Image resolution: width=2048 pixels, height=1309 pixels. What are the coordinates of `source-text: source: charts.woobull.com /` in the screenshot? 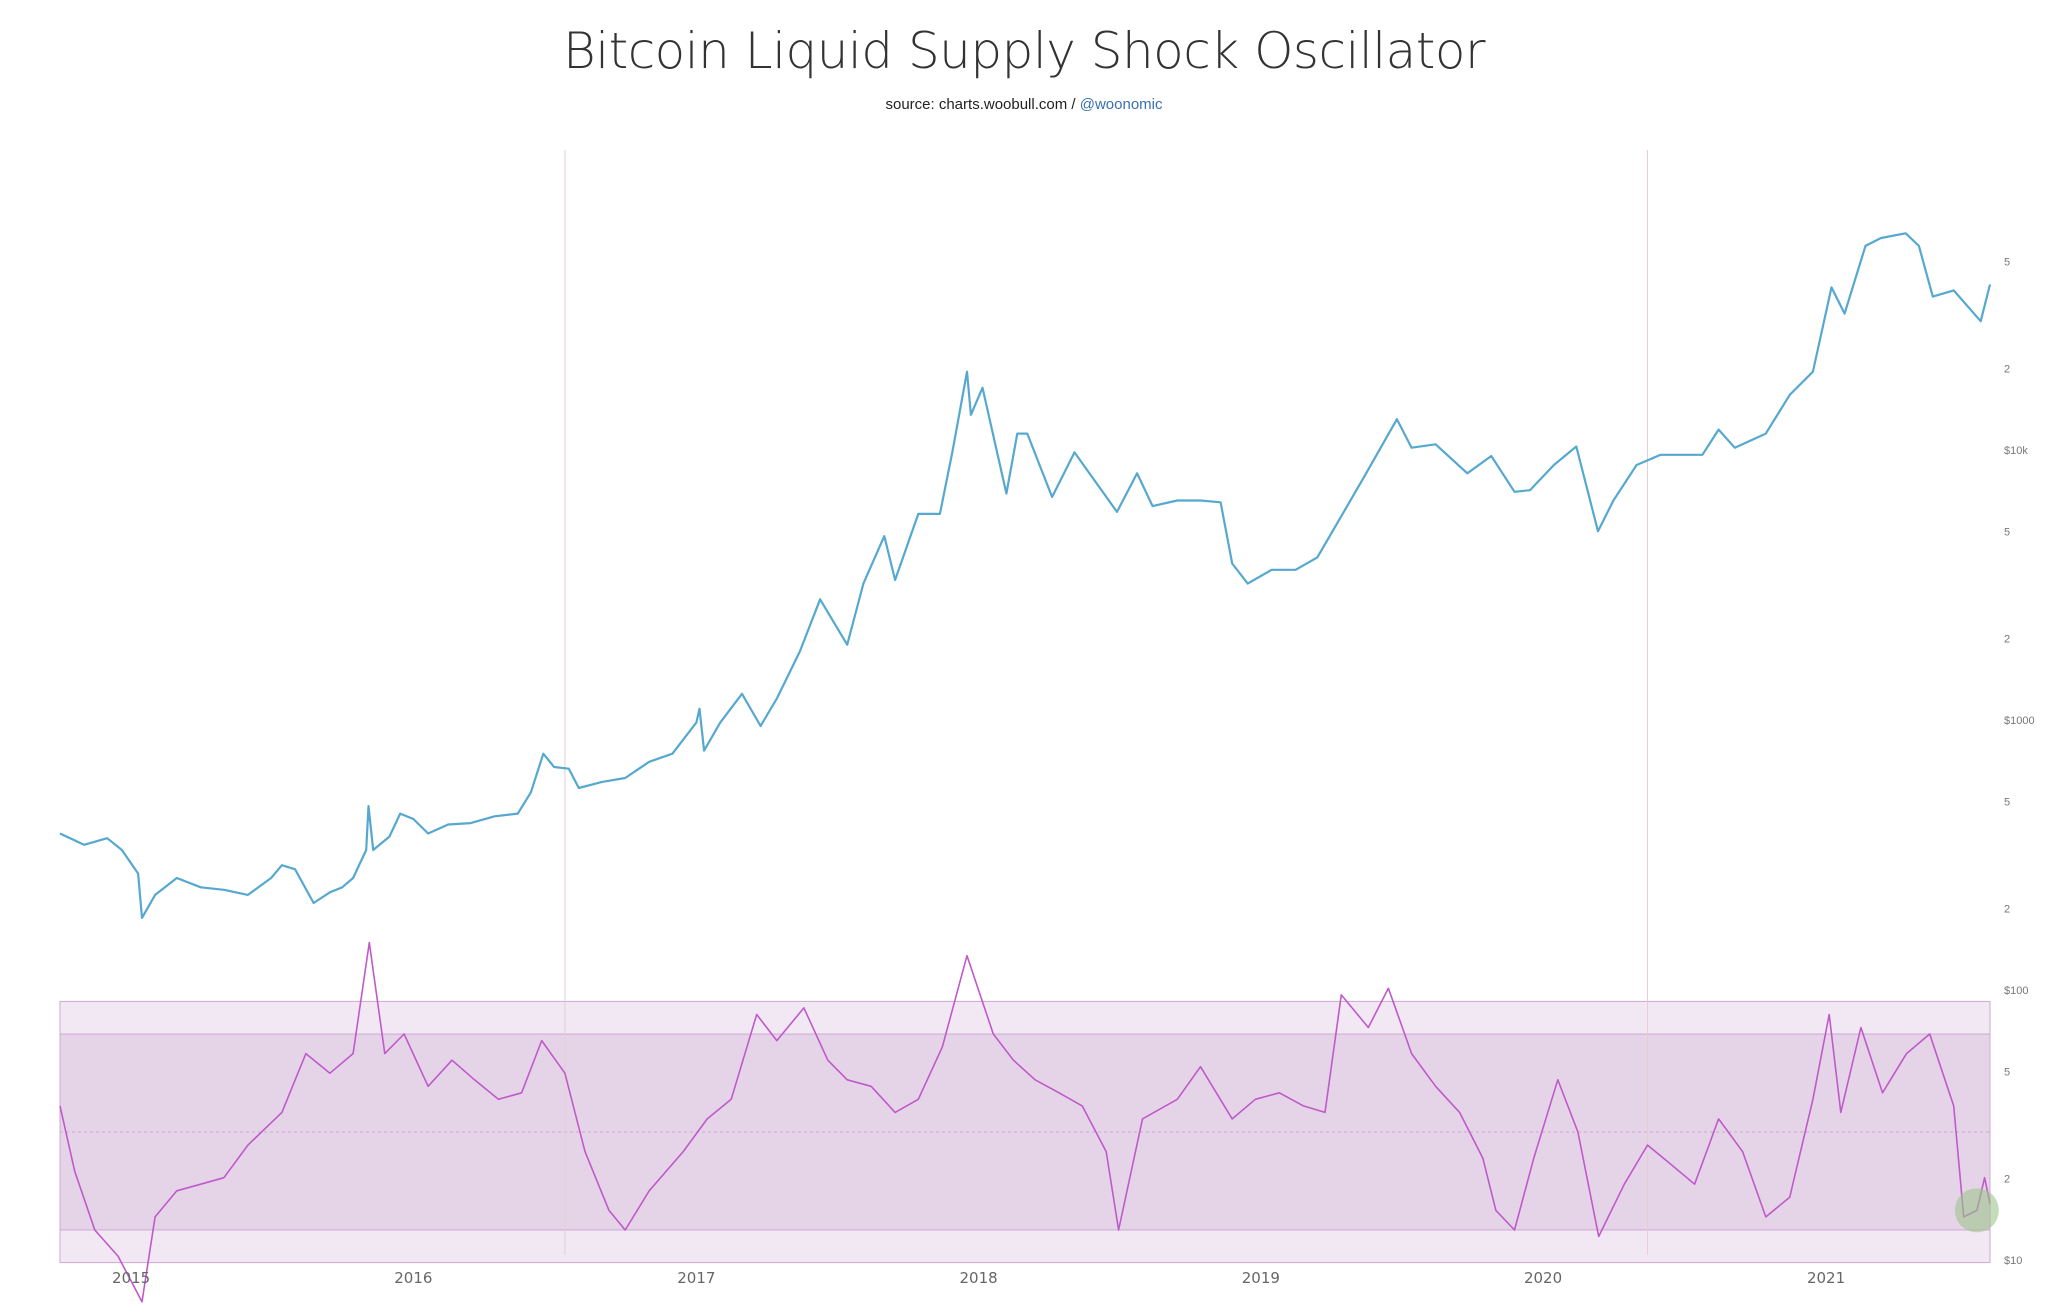 It's located at (982, 104).